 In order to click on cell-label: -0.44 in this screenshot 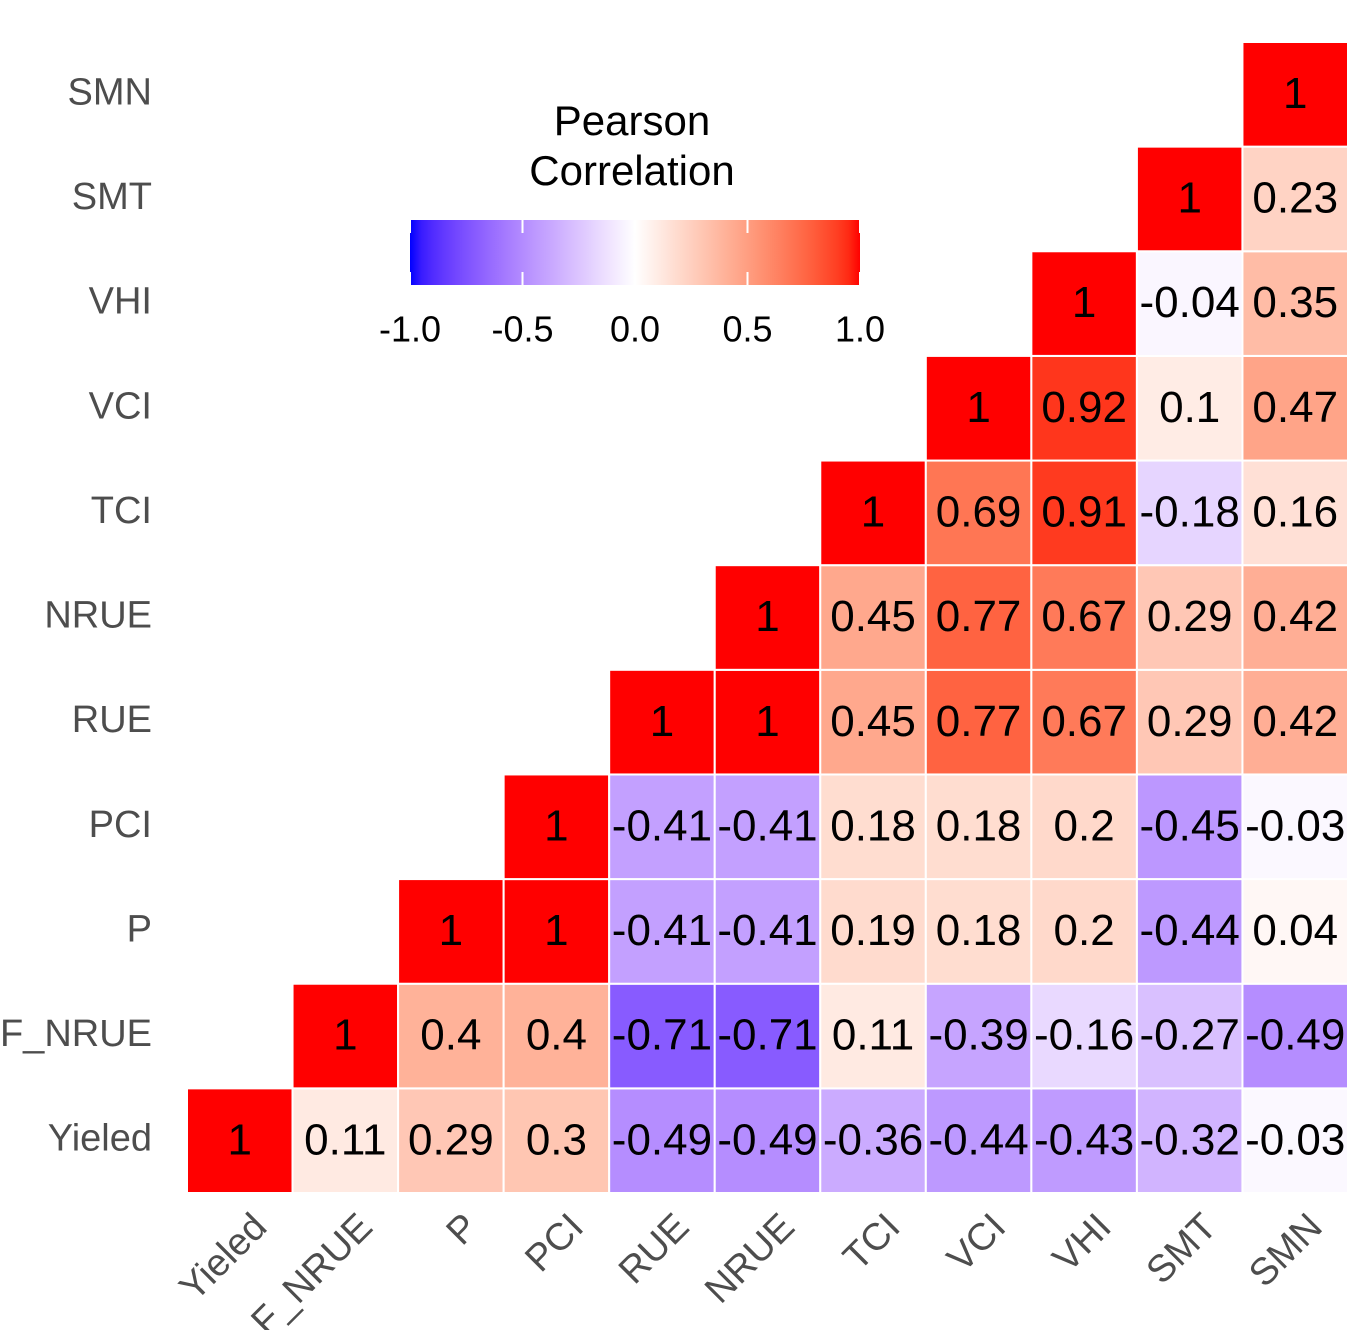, I will do `click(1190, 930)`.